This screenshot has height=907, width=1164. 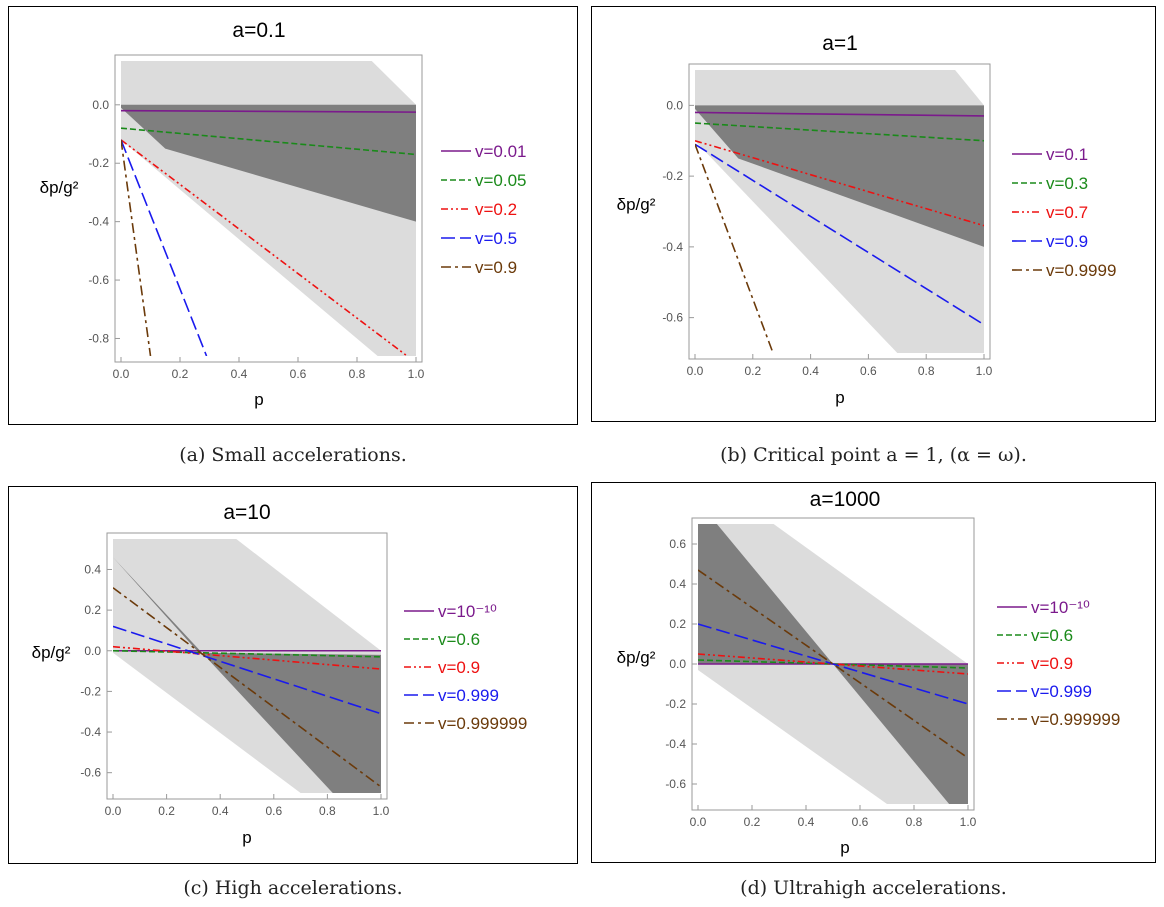 I want to click on chart-title: a=1, so click(x=840, y=43).